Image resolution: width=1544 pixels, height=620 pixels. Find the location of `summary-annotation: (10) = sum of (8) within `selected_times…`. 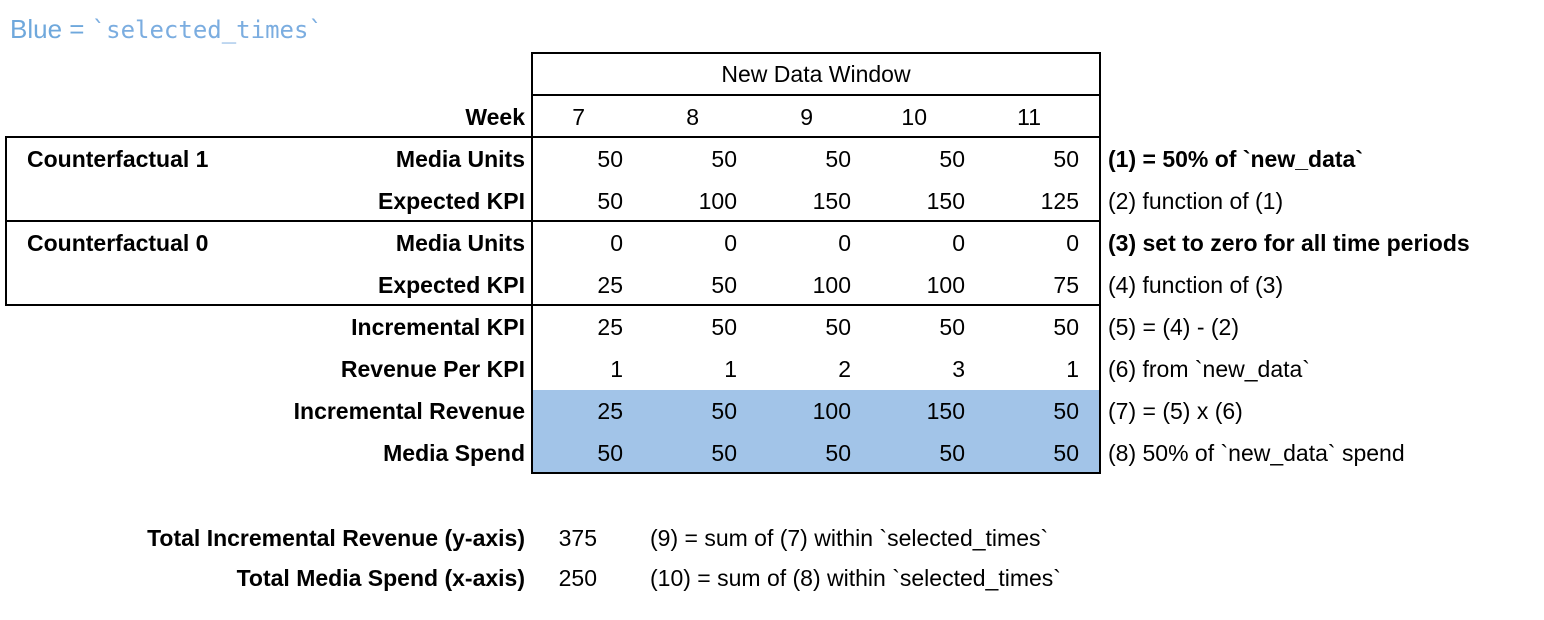

summary-annotation: (10) = sum of (8) within `selected_times… is located at coordinates (855, 578).